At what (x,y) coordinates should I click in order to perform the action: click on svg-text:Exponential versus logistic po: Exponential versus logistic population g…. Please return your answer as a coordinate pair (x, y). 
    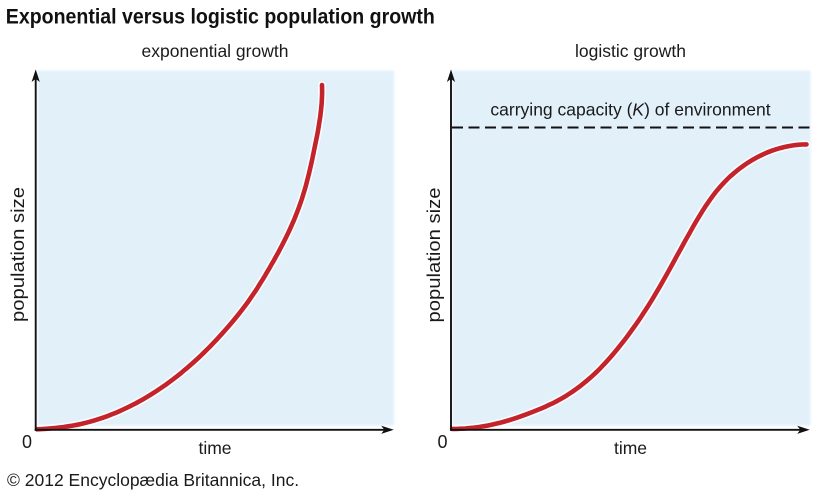
    Looking at the image, I should click on (220, 16).